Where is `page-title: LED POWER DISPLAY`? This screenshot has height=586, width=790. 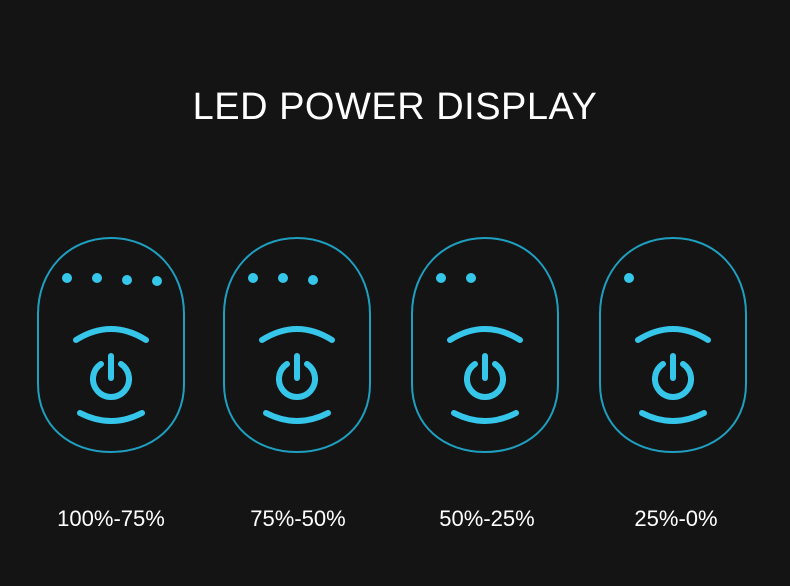
page-title: LED POWER DISPLAY is located at coordinates (395, 107).